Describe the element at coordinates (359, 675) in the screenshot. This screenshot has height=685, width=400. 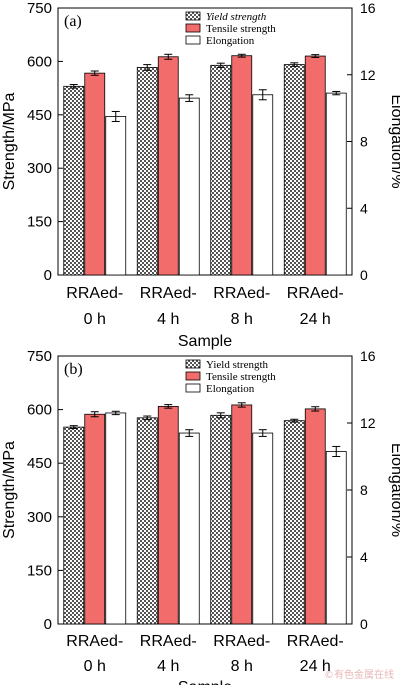
I see `watermark: ©有色金属在线` at that location.